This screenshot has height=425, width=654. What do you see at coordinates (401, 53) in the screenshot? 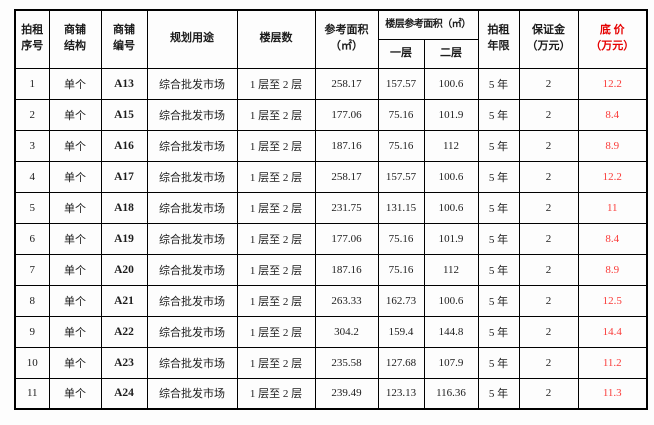
I see `header-floor1: 一层` at bounding box center [401, 53].